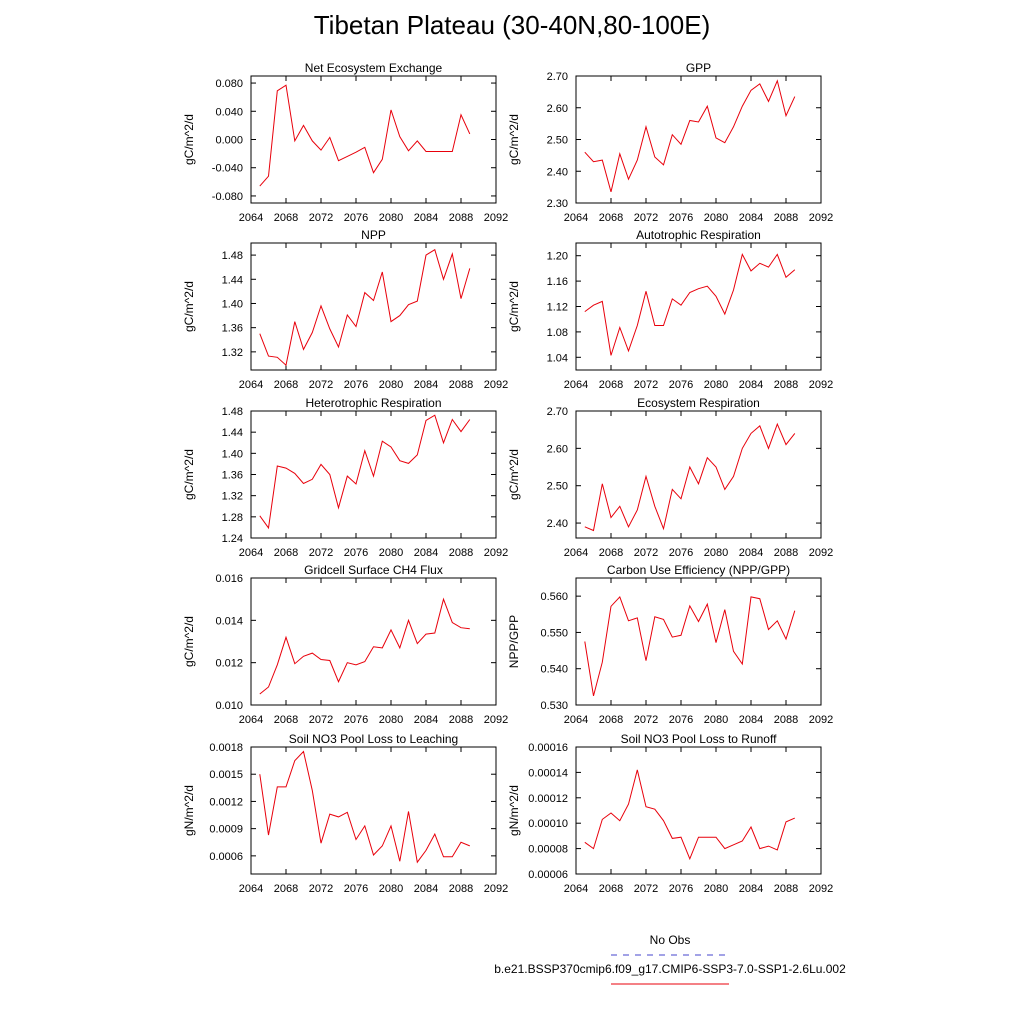 The width and height of the screenshot is (1024, 1024). I want to click on panel-title: Heterotrophic Respiration, so click(373, 403).